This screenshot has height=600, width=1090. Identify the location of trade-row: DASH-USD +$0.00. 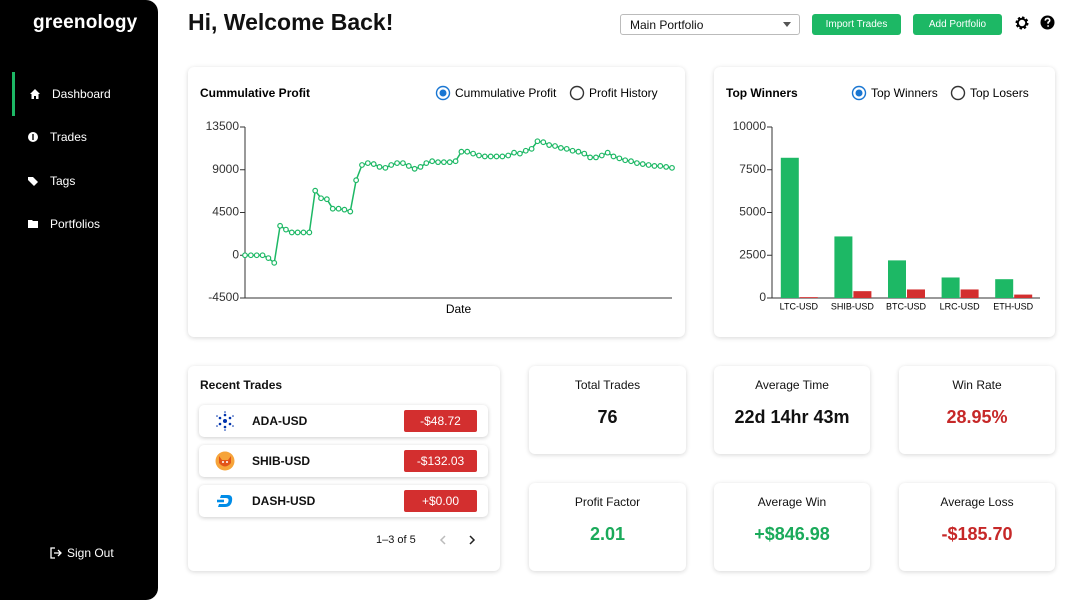
(343, 501).